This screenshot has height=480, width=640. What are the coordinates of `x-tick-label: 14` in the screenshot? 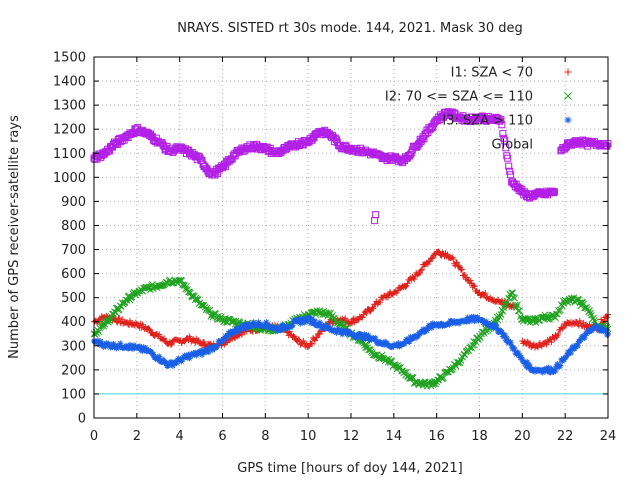 It's located at (394, 436).